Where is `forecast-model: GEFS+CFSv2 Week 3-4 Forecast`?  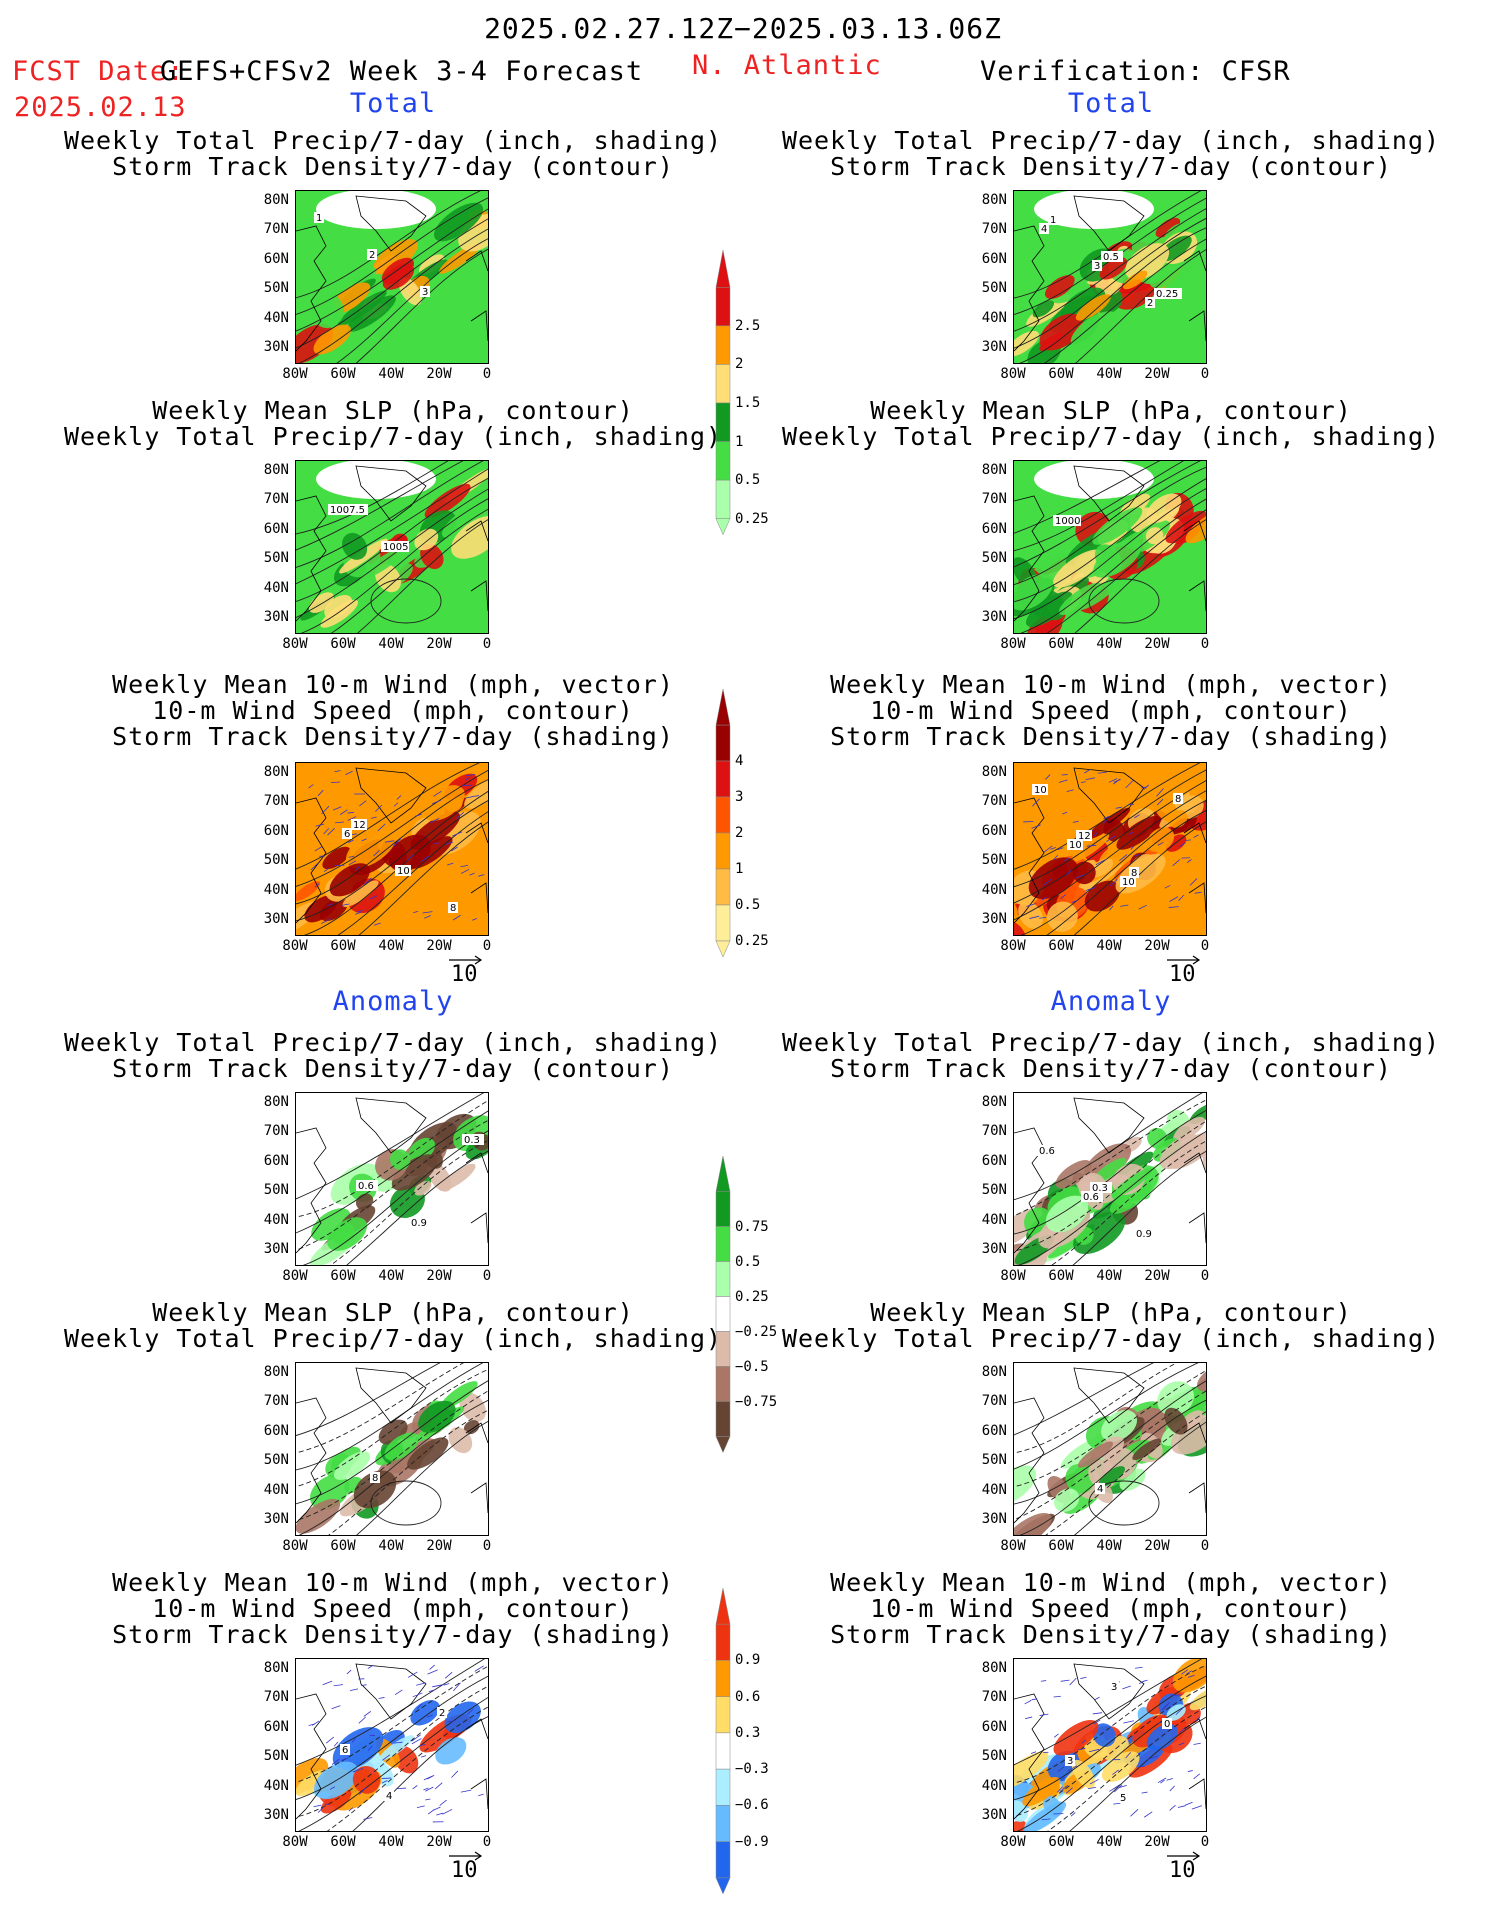
forecast-model: GEFS+CFSv2 Week 3-4 Forecast is located at coordinates (402, 71).